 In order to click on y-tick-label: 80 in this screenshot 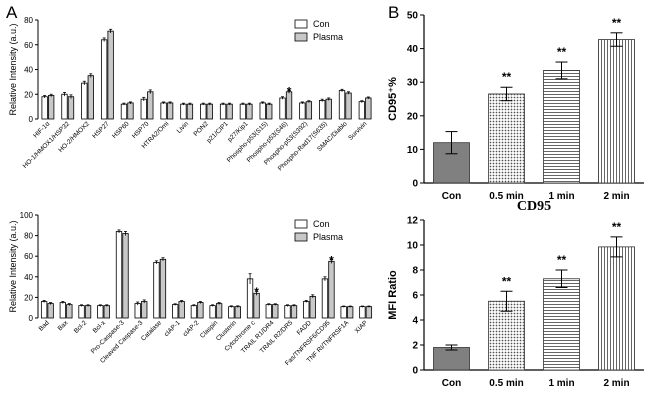, I will do `click(28, 236)`.